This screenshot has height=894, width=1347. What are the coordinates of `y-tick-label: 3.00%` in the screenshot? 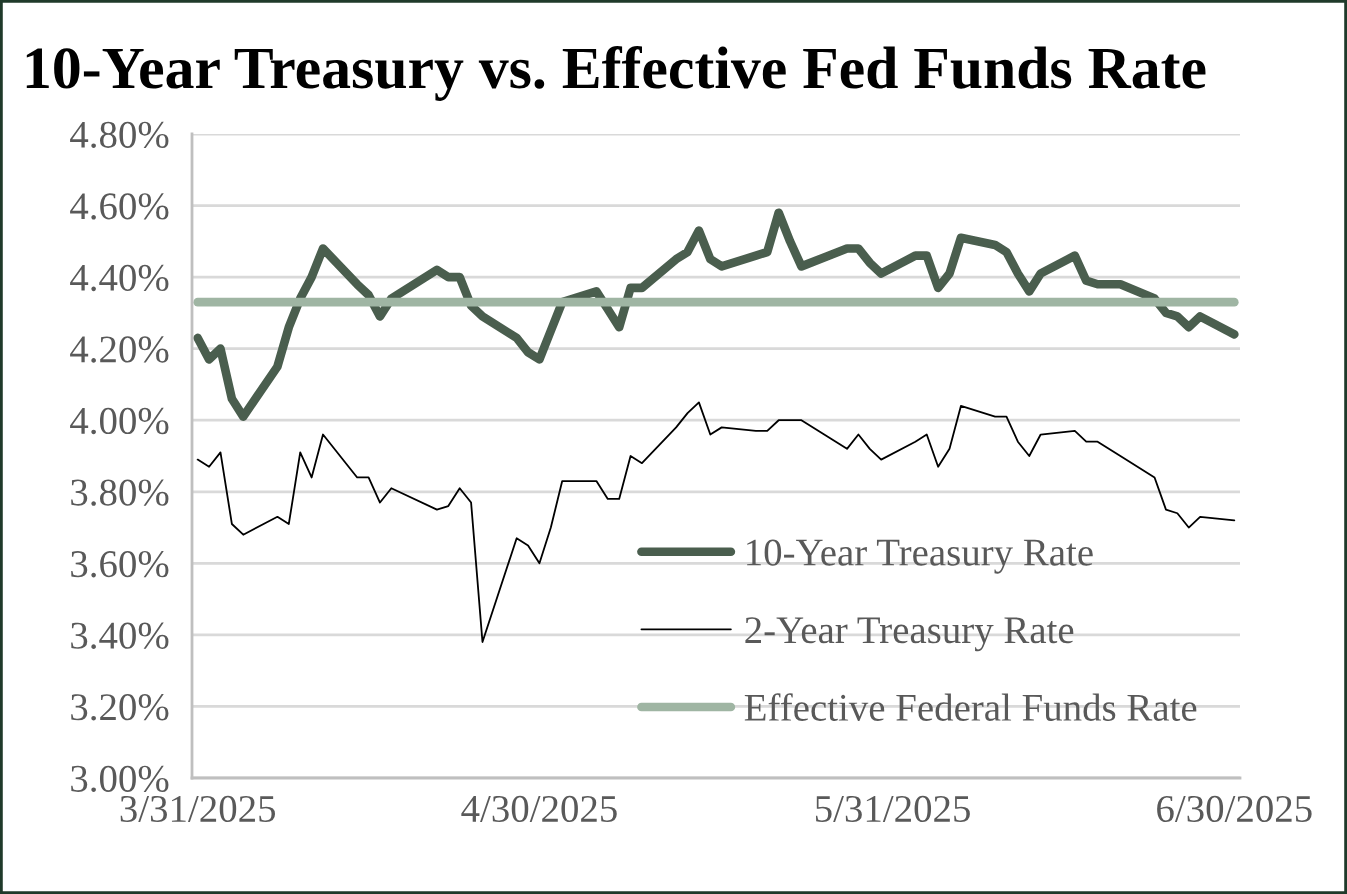 It's located at (120, 779).